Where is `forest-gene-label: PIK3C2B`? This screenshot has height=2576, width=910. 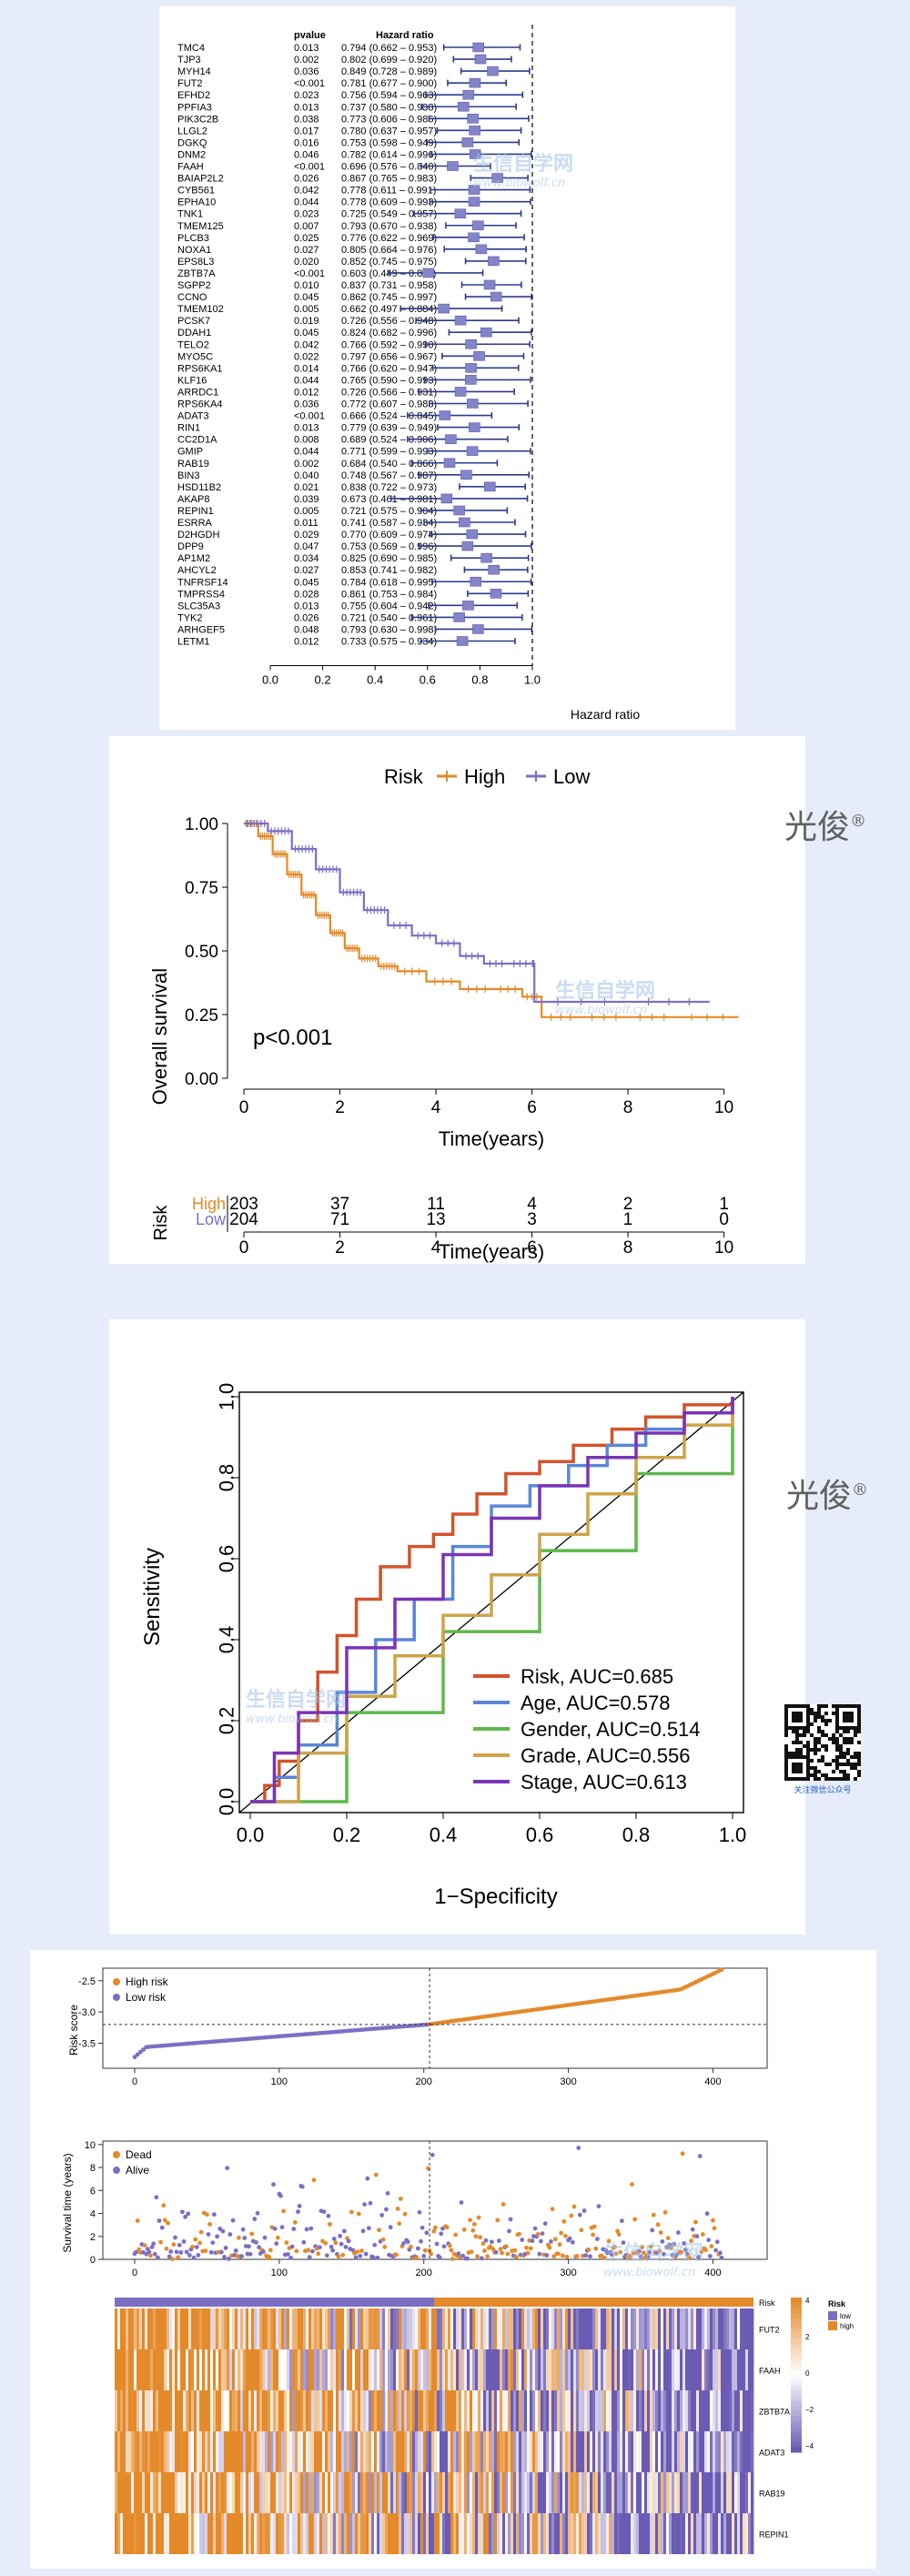 forest-gene-label: PIK3C2B is located at coordinates (198, 120).